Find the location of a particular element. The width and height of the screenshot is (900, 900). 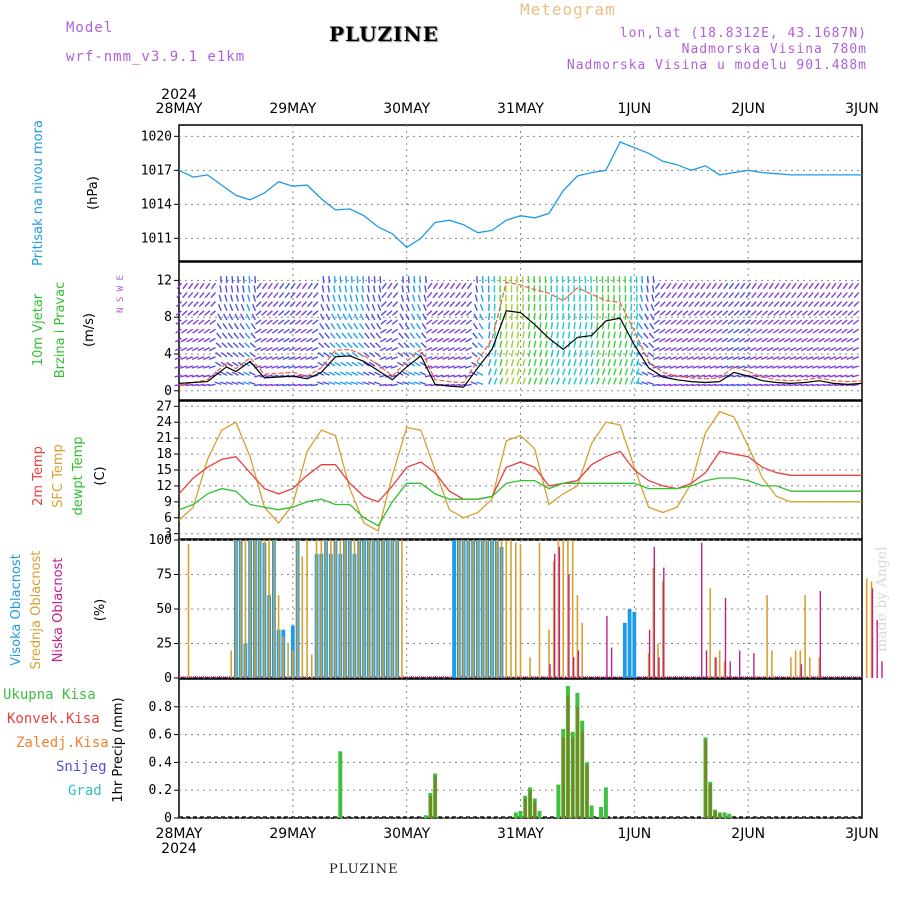

temp-2m-title: 2m Temp is located at coordinates (38, 476).